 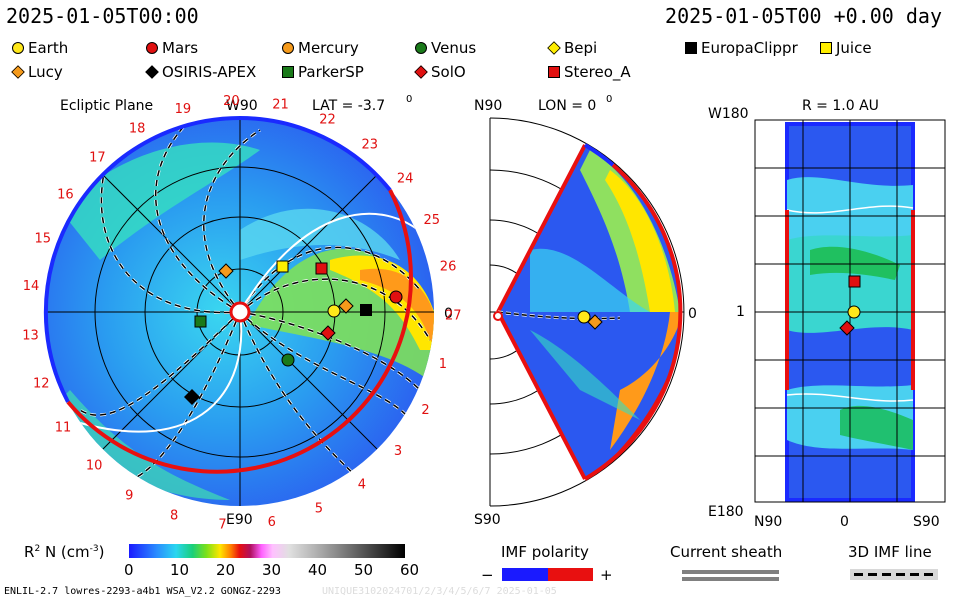 What do you see at coordinates (30, 335) in the screenshot?
I see `sector-label: 13` at bounding box center [30, 335].